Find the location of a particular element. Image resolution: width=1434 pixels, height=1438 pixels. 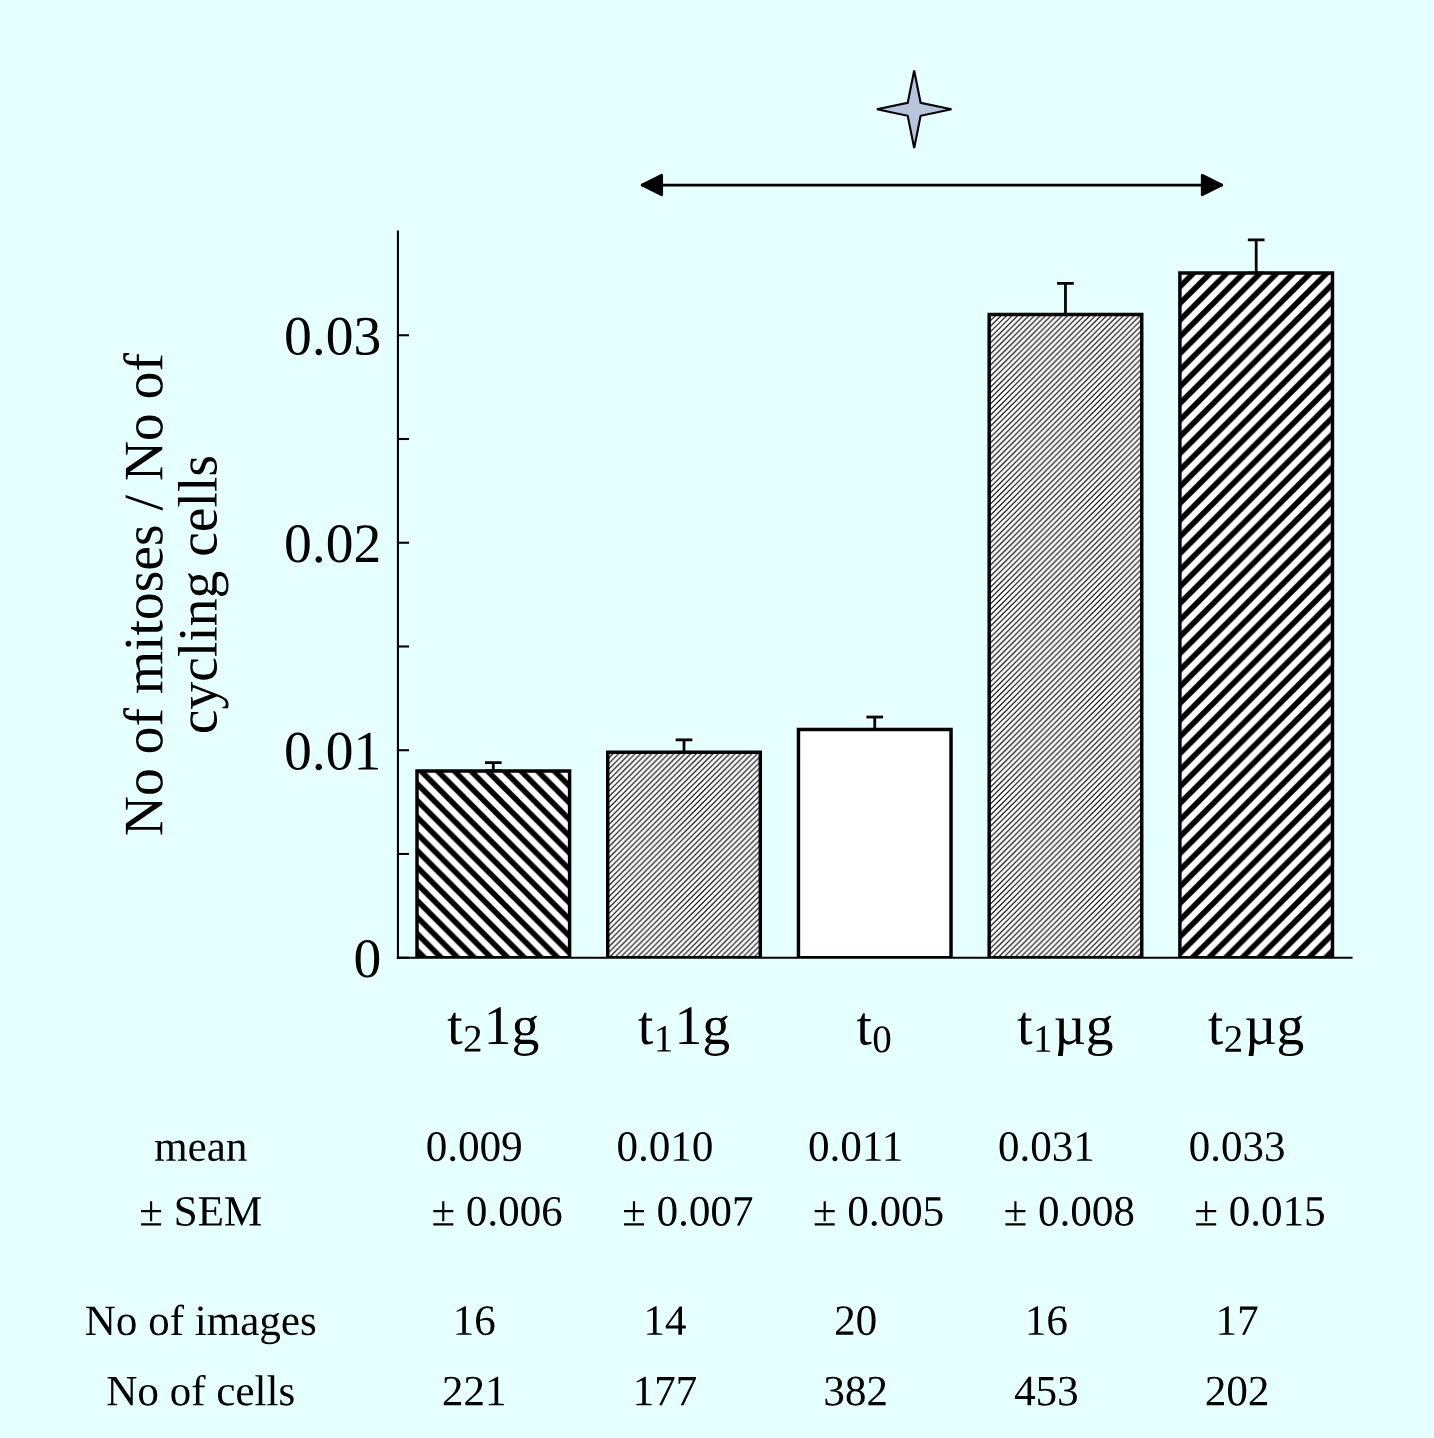

text: ± 0.007 is located at coordinates (688, 1211).